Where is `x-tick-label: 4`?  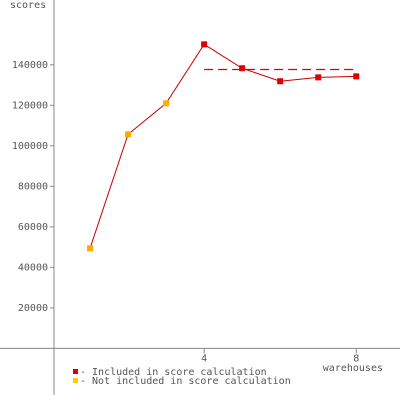 x-tick-label: 4 is located at coordinates (204, 358).